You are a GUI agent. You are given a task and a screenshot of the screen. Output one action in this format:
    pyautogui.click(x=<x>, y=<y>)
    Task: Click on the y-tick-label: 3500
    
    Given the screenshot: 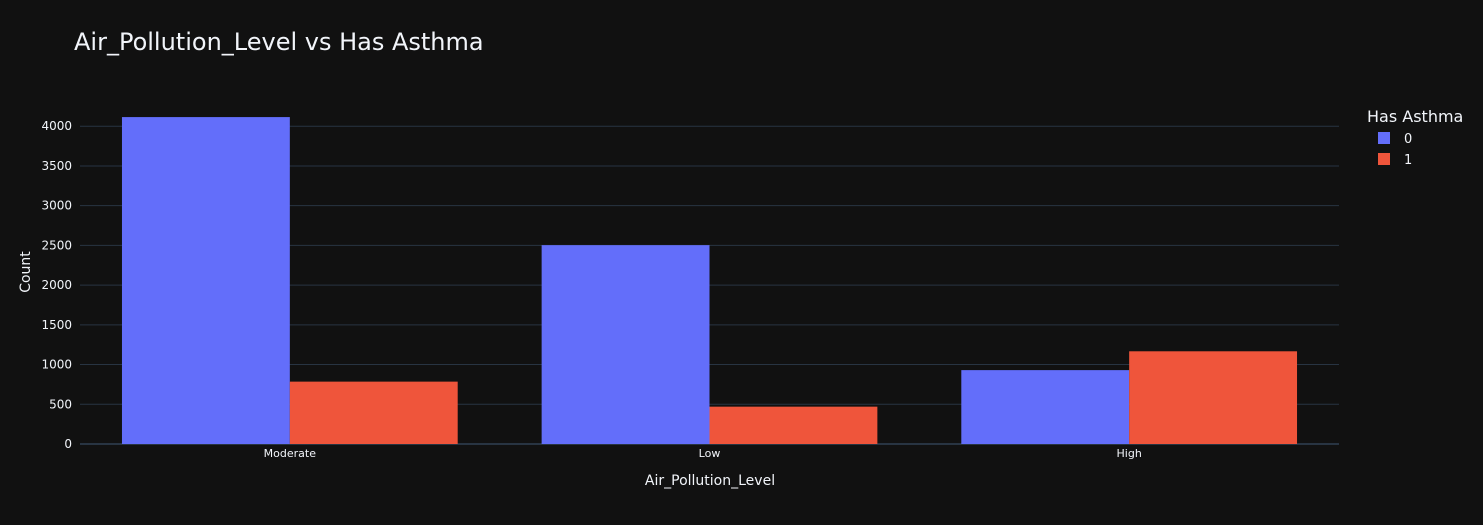 What is the action you would take?
    pyautogui.click(x=56, y=166)
    